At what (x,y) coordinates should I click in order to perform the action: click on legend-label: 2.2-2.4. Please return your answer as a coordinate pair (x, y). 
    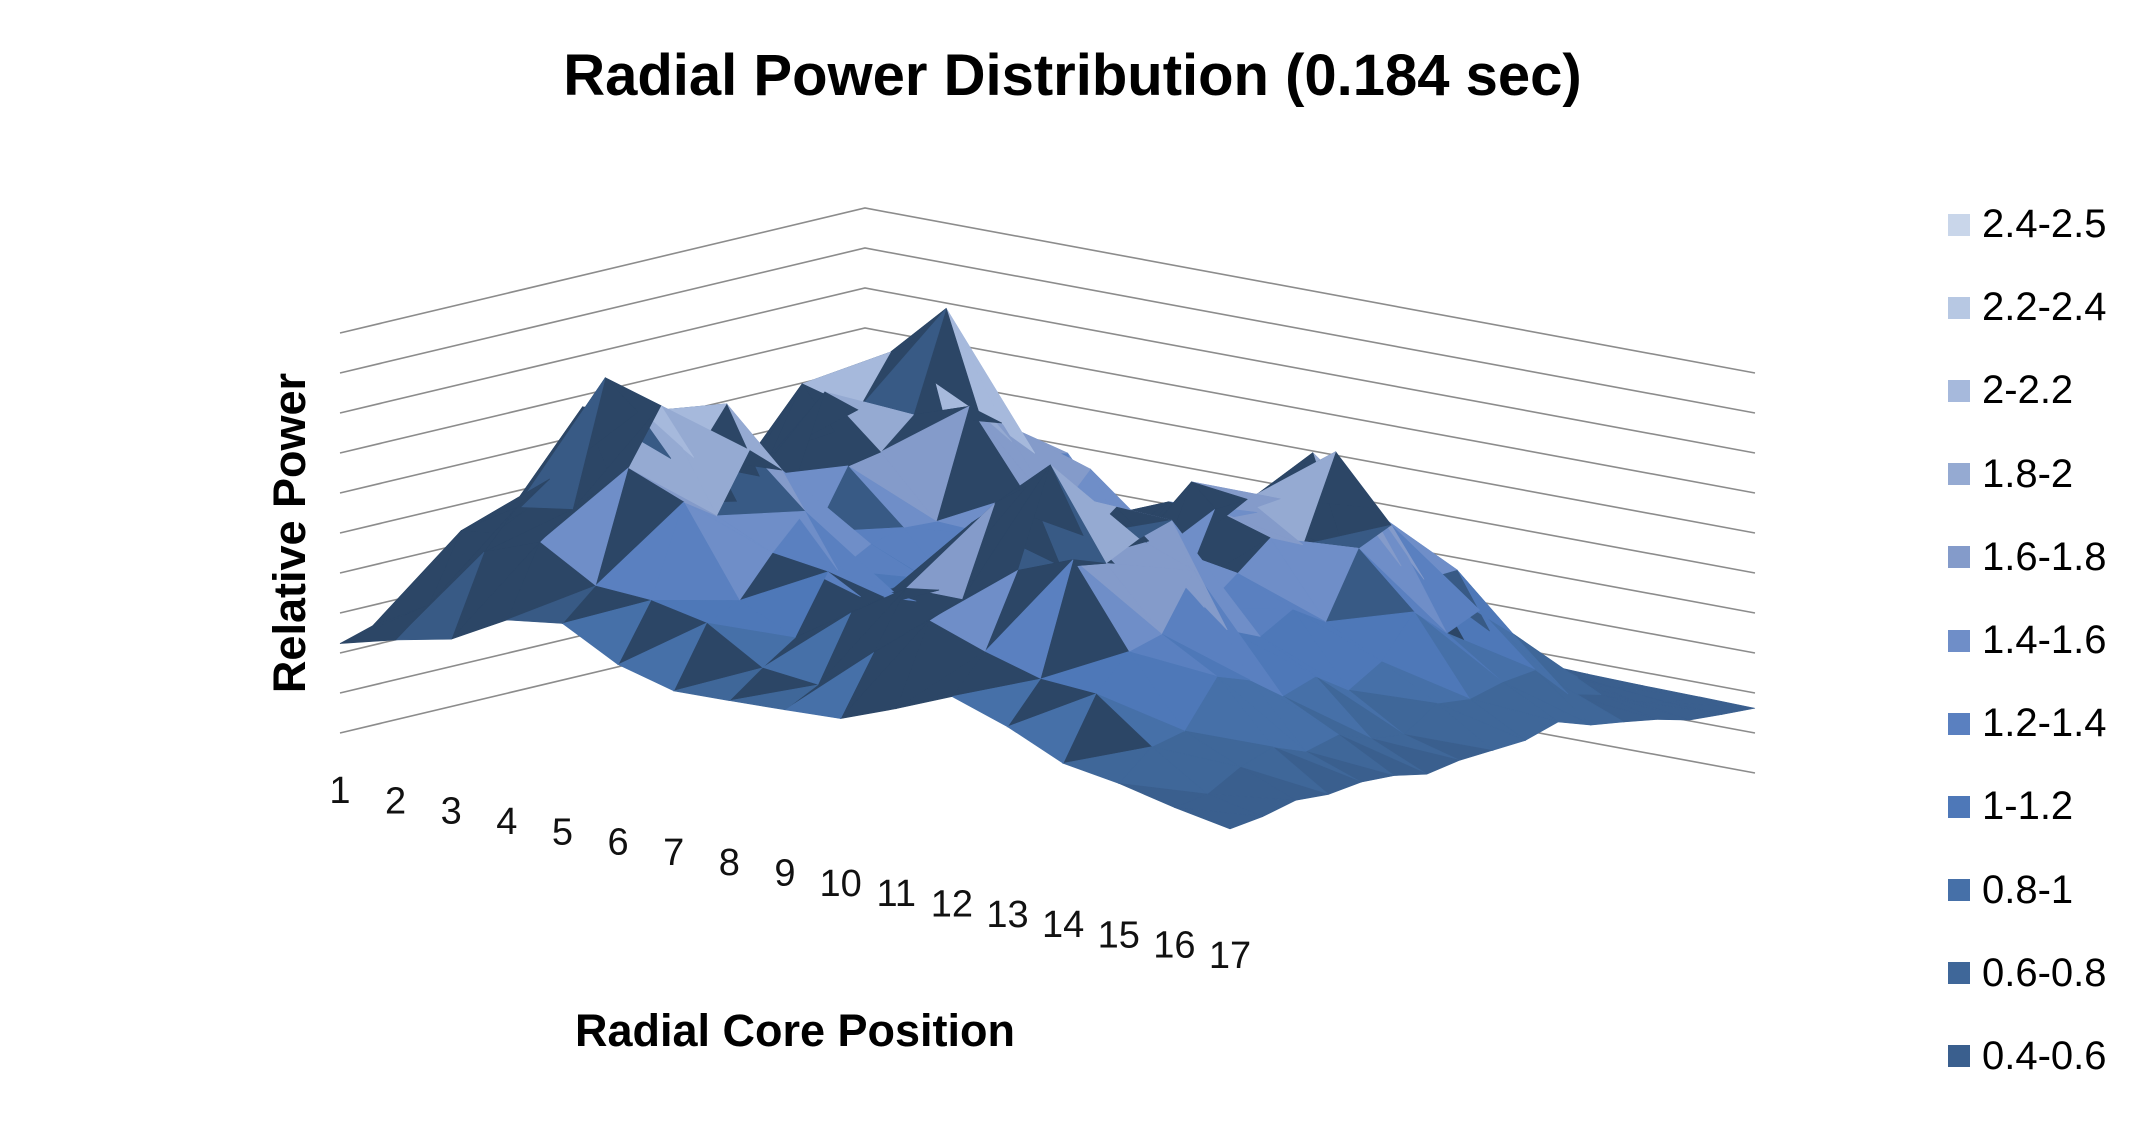
    Looking at the image, I should click on (2044, 307).